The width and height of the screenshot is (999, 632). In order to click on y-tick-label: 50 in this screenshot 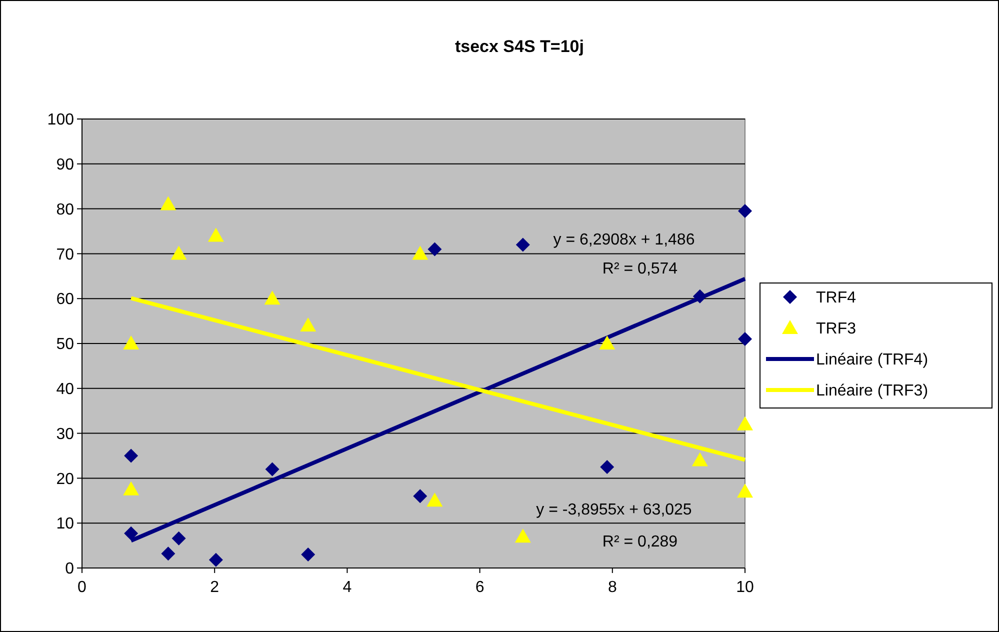, I will do `click(65, 345)`.